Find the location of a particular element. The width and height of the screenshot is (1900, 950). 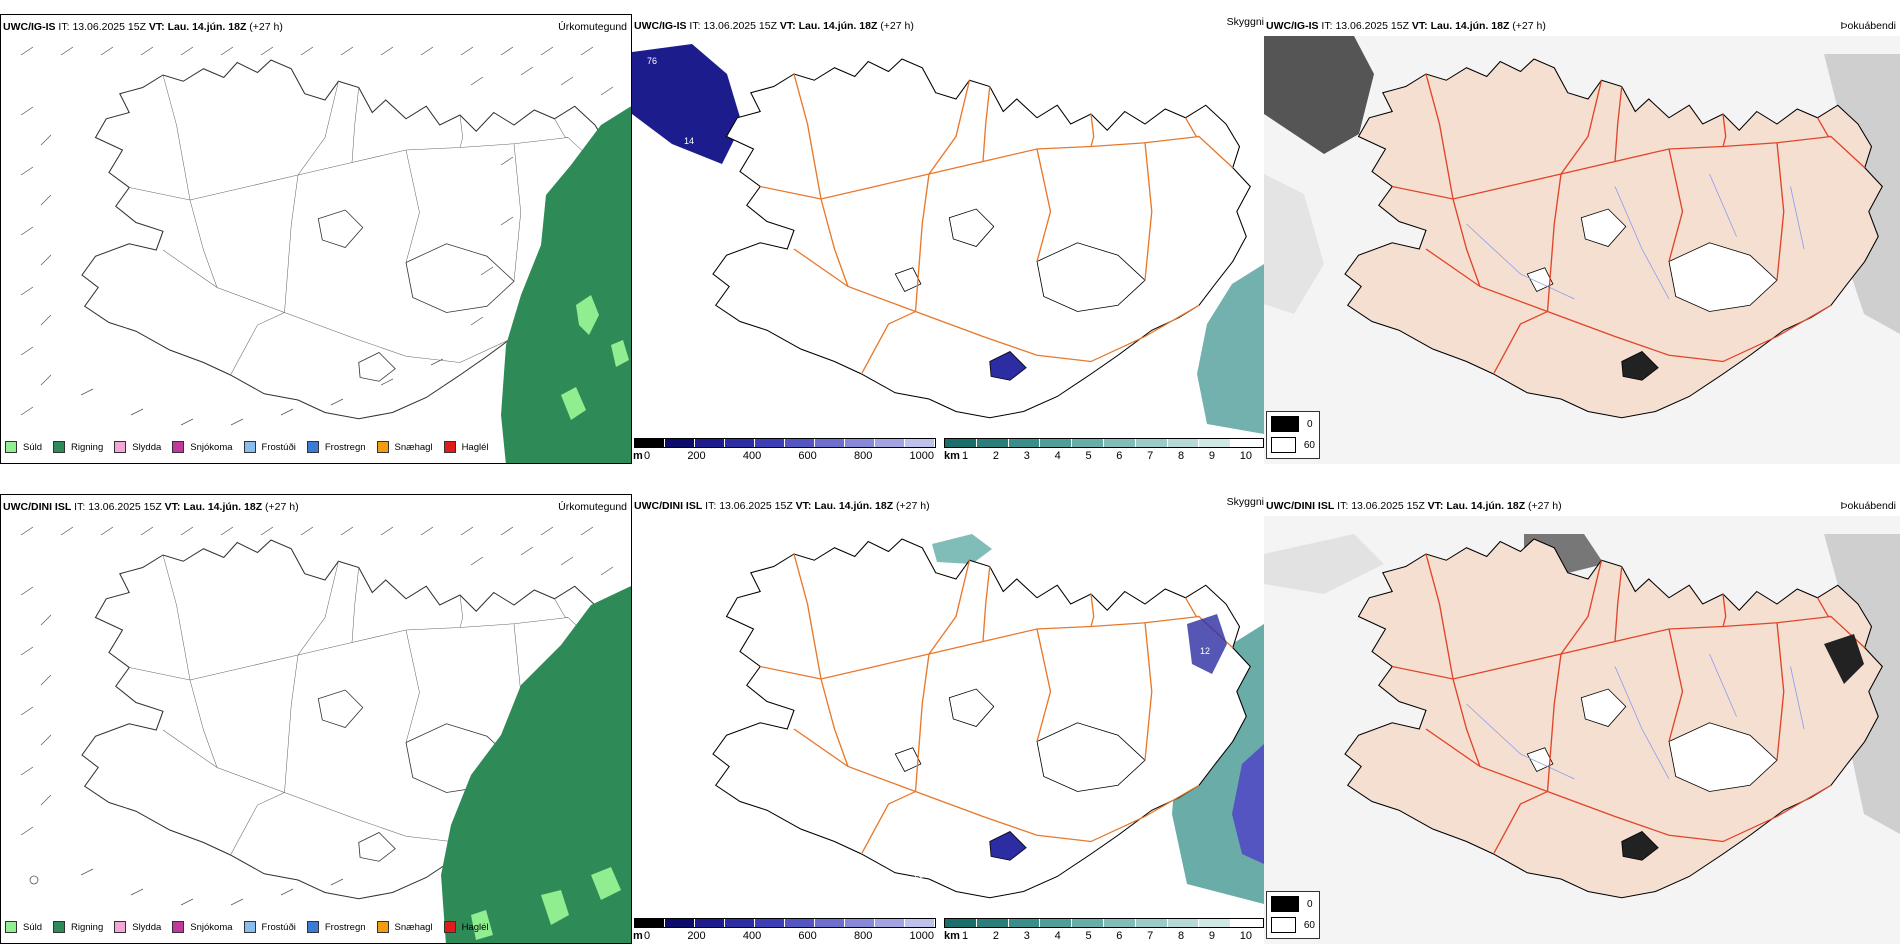

cloud-value-label: 86 is located at coordinates (935, 869).